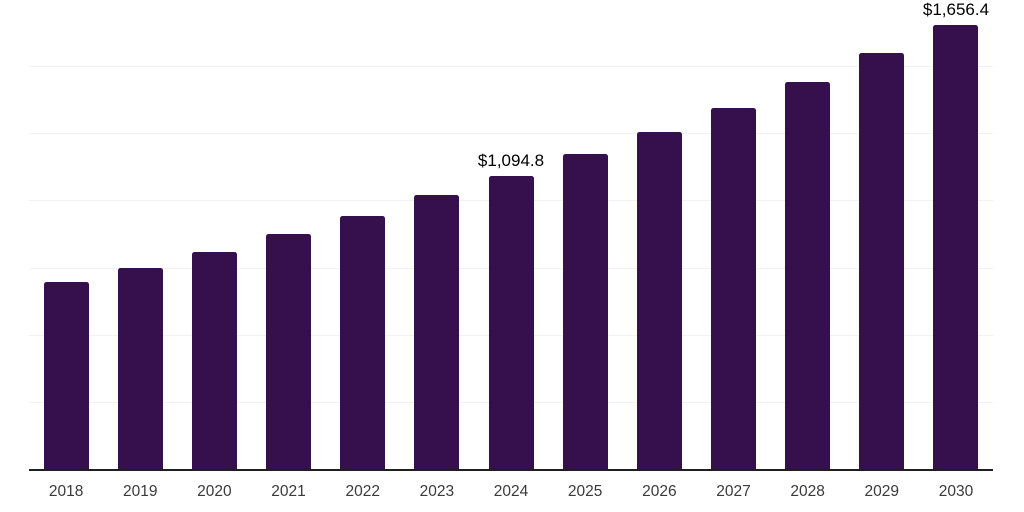 The image size is (1024, 512). Describe the element at coordinates (659, 301) in the screenshot. I see `bar-2026` at that location.